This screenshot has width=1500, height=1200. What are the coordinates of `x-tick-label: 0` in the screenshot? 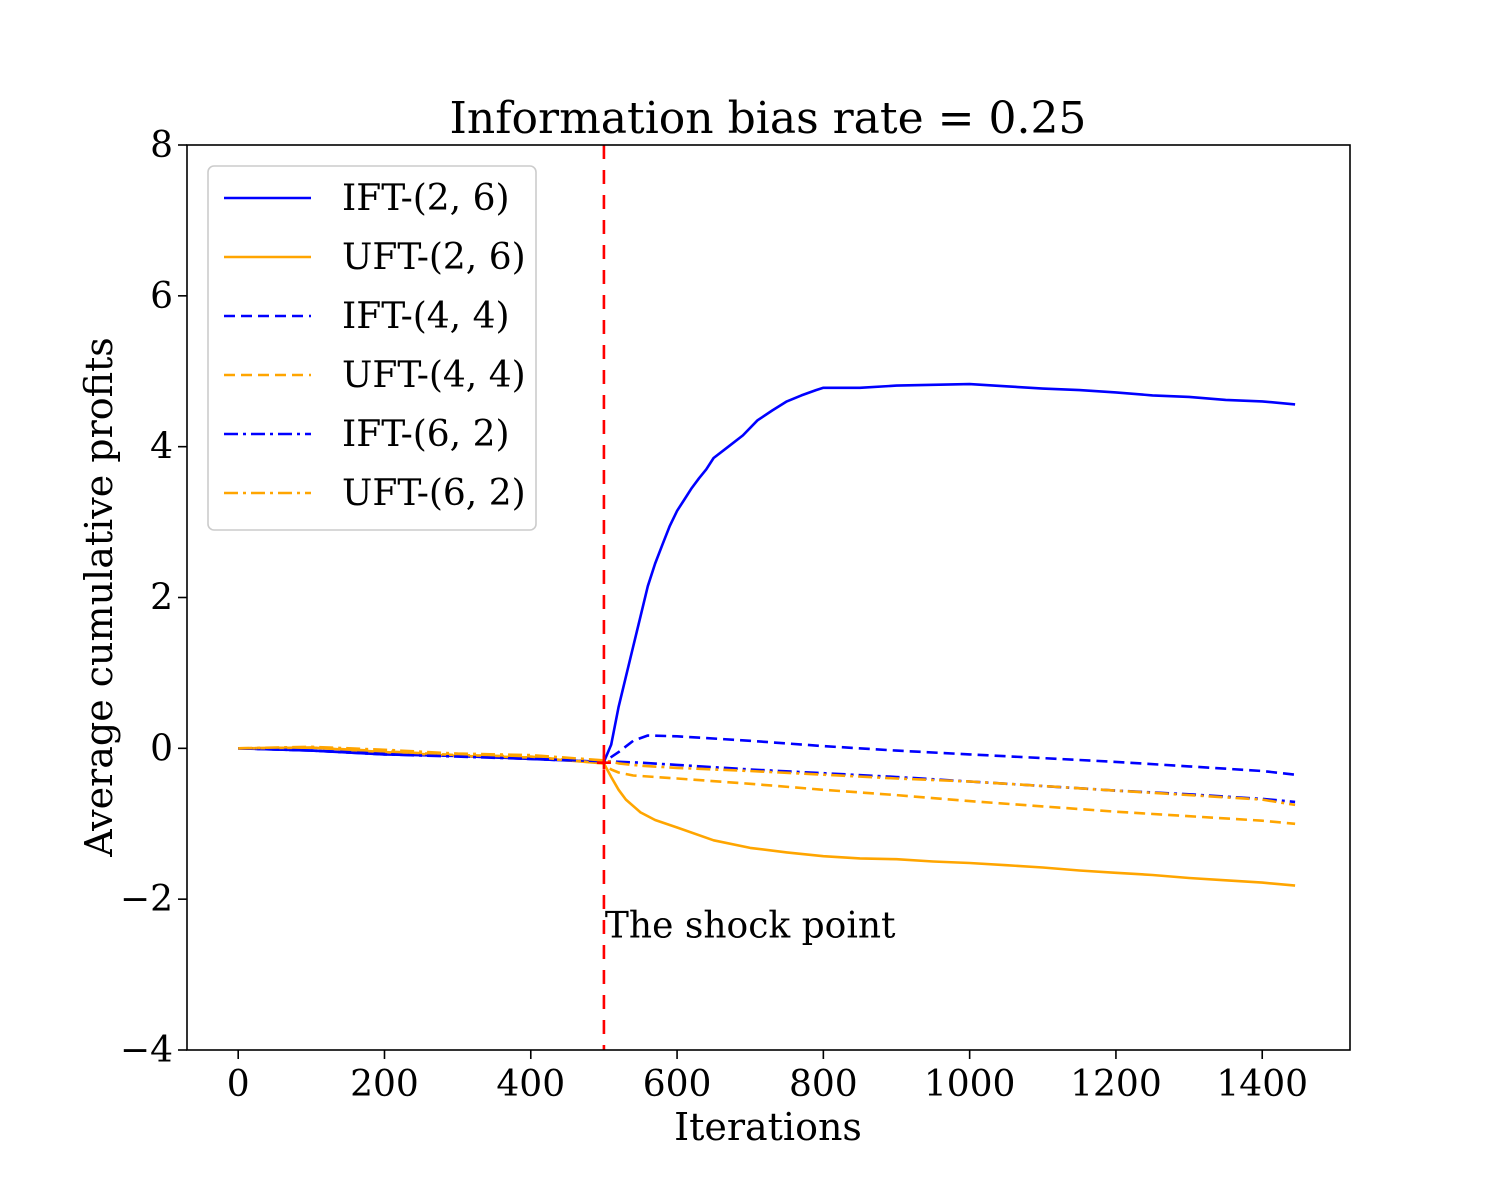 It's located at (238, 1084).